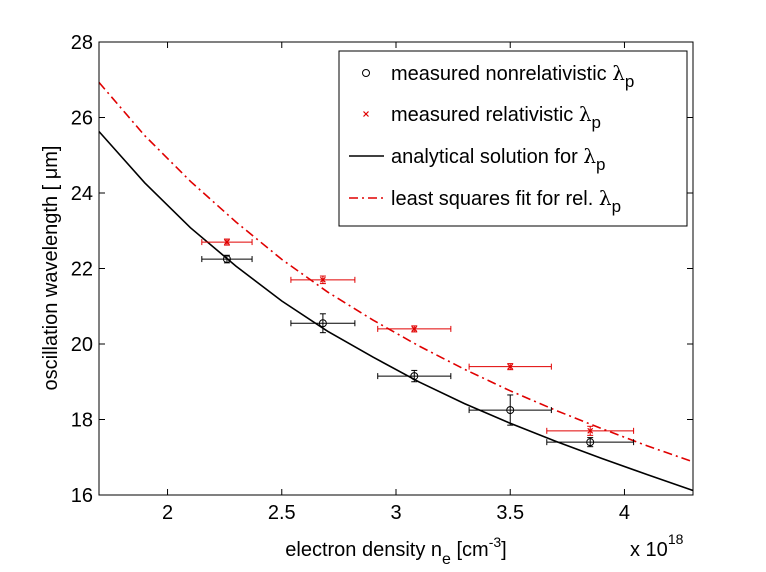 Image resolution: width=766 pixels, height=572 pixels. I want to click on y-tick-label: 20, so click(82, 345).